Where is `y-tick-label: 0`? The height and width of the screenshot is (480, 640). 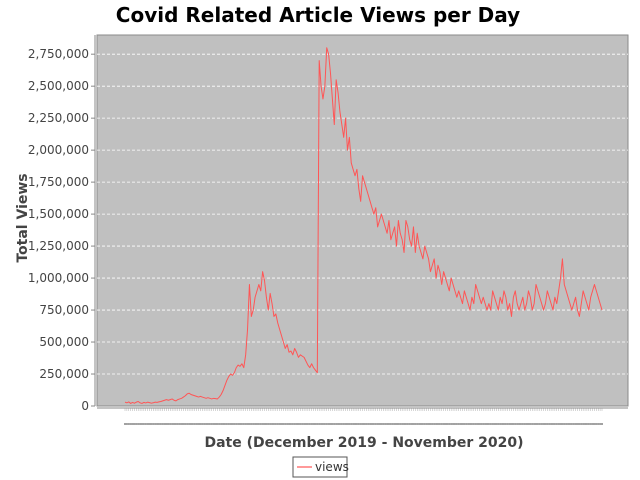 y-tick-label: 0 is located at coordinates (85, 406).